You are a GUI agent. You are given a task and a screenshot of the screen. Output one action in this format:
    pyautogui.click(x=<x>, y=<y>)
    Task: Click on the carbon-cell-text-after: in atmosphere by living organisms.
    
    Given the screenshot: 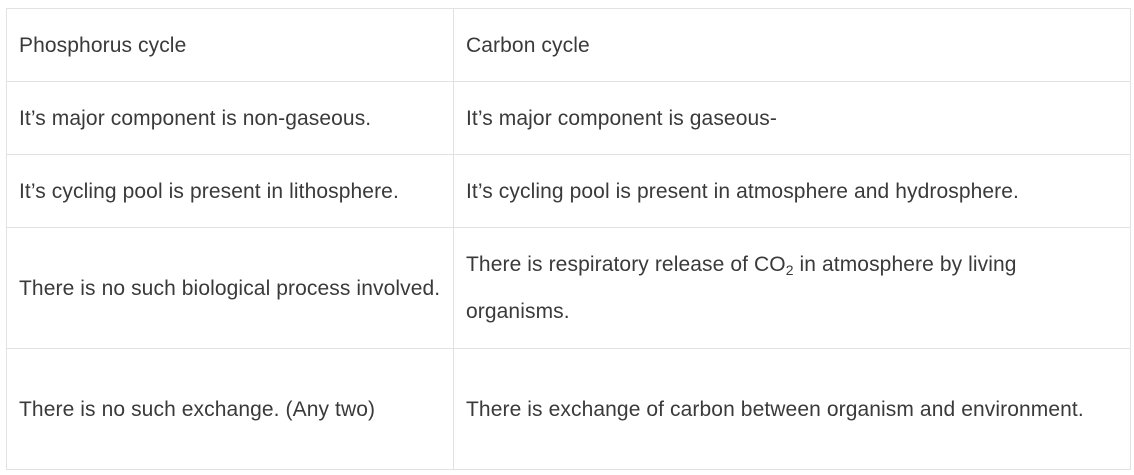 What is the action you would take?
    pyautogui.click(x=741, y=288)
    